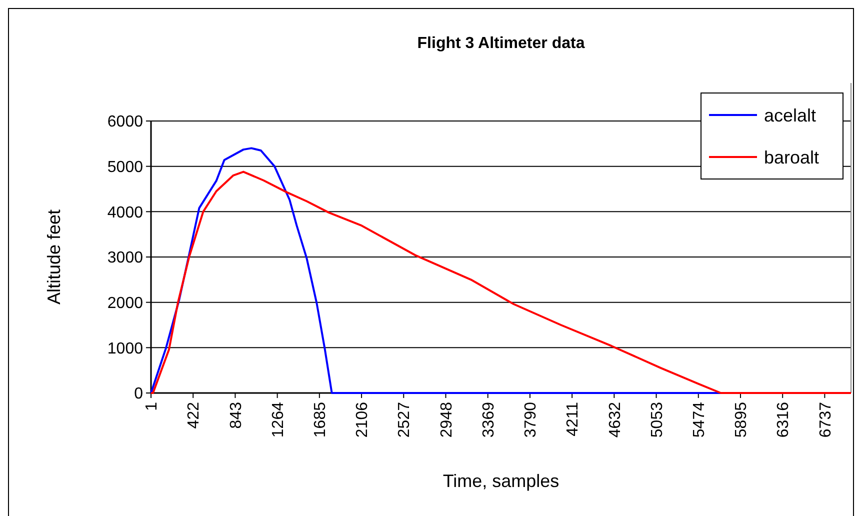 This screenshot has width=856, height=516. Describe the element at coordinates (278, 420) in the screenshot. I see `x-tick-label: 1264` at that location.